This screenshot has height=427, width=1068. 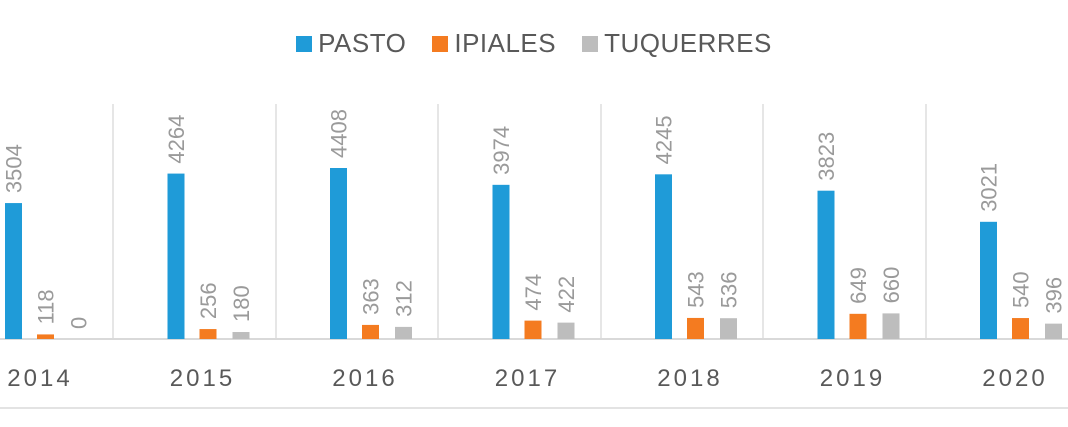 I want to click on bar-tuquerres-2019, so click(x=891, y=326).